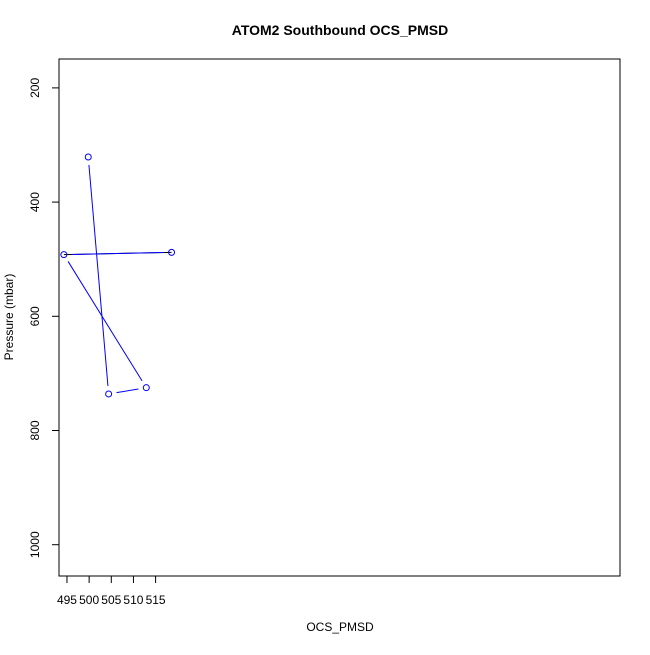 The width and height of the screenshot is (650, 655). What do you see at coordinates (111, 591) in the screenshot?
I see `x-axis: 495 500 505 510 515` at bounding box center [111, 591].